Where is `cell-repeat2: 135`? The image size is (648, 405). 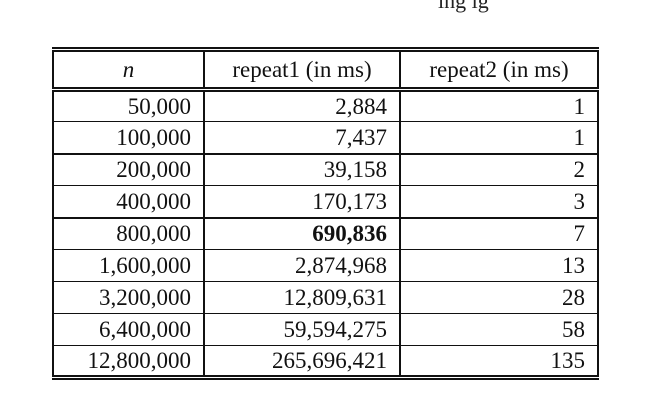 cell-repeat2: 135 is located at coordinates (499, 362).